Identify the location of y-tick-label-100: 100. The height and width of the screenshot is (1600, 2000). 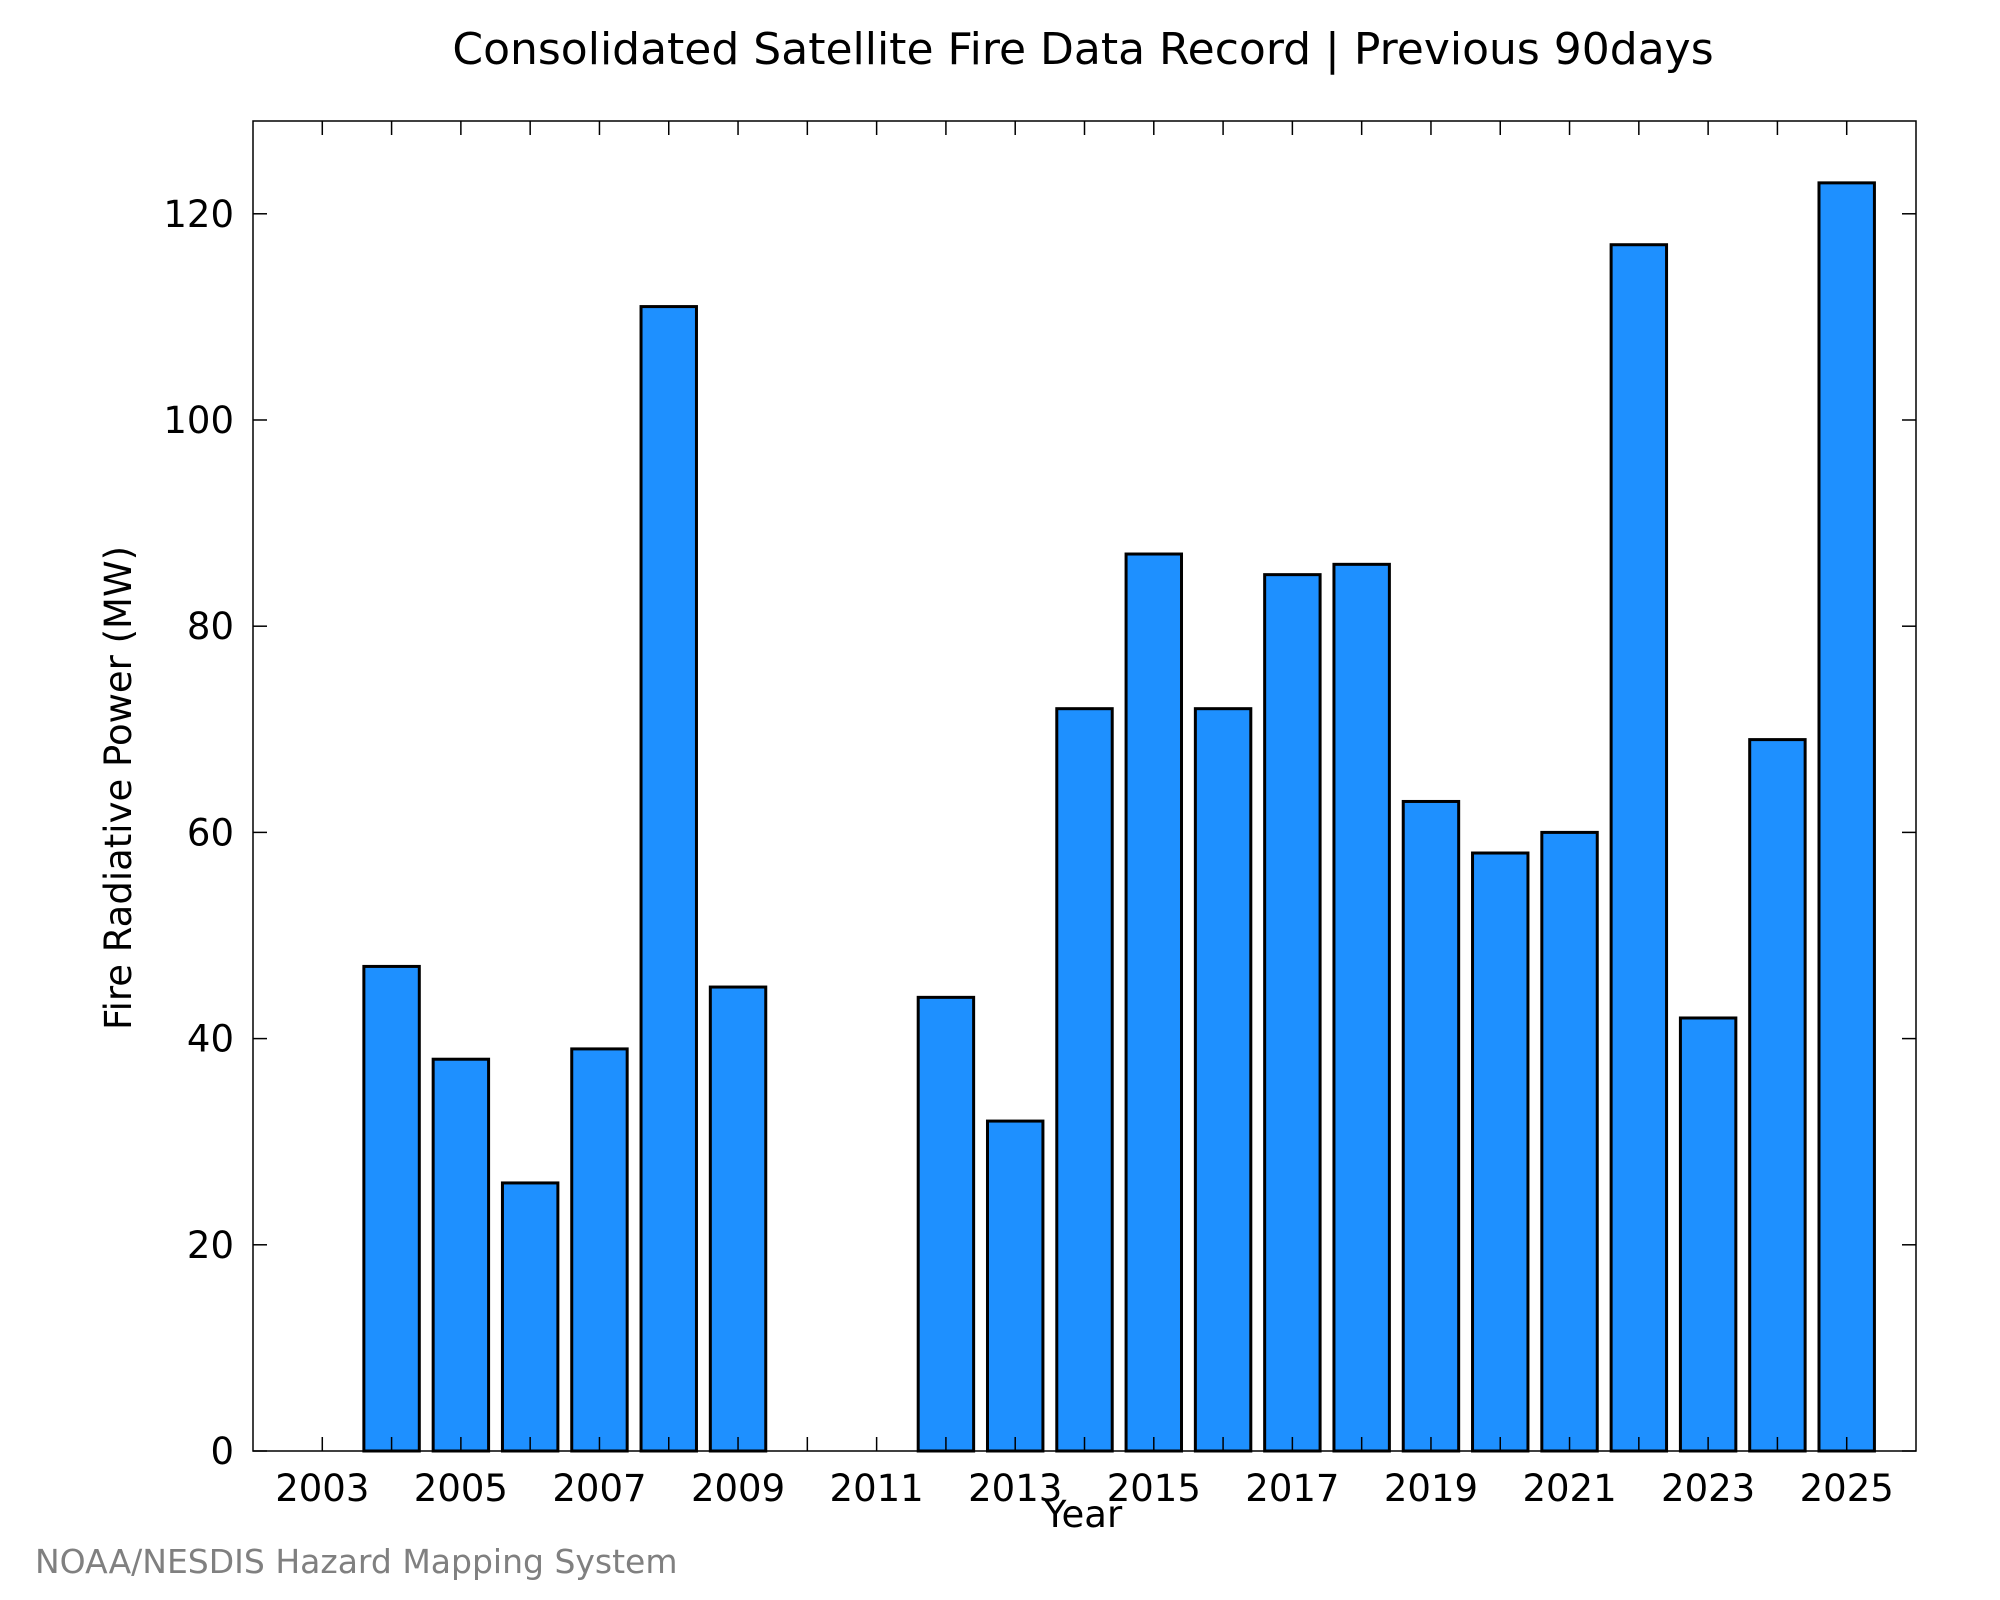
(198, 420).